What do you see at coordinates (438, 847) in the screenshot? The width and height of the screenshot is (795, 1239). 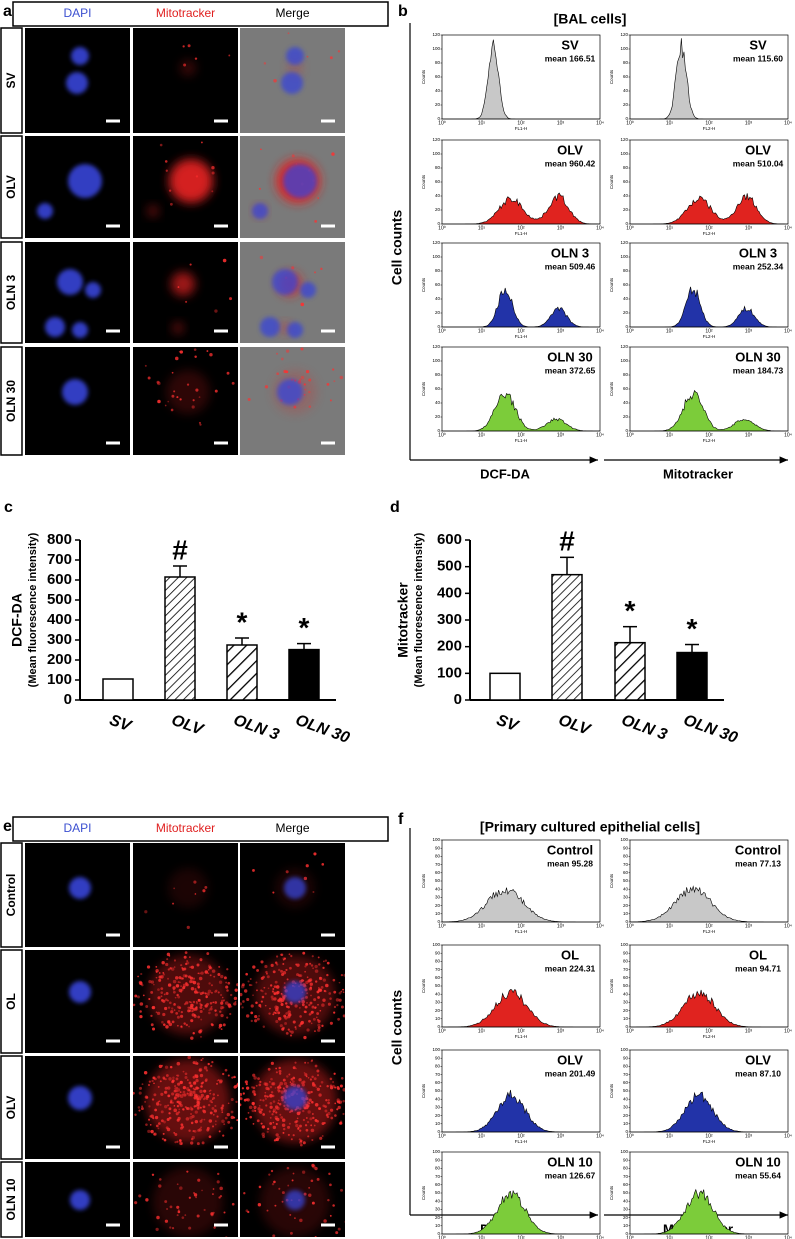 I see `count-tick-label: 90` at bounding box center [438, 847].